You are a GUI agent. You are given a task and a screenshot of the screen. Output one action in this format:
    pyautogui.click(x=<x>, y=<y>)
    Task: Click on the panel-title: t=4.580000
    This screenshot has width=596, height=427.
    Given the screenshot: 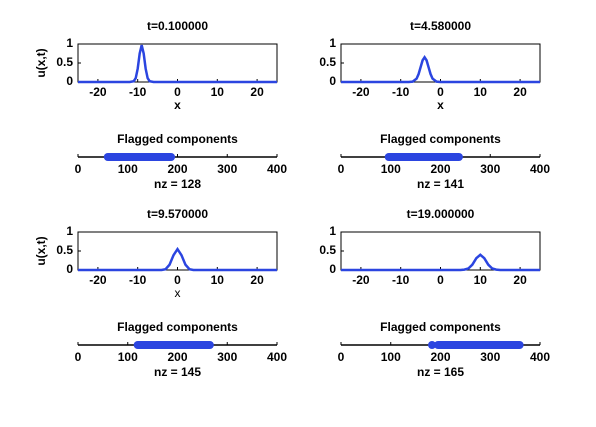 What is the action you would take?
    pyautogui.click(x=440, y=26)
    